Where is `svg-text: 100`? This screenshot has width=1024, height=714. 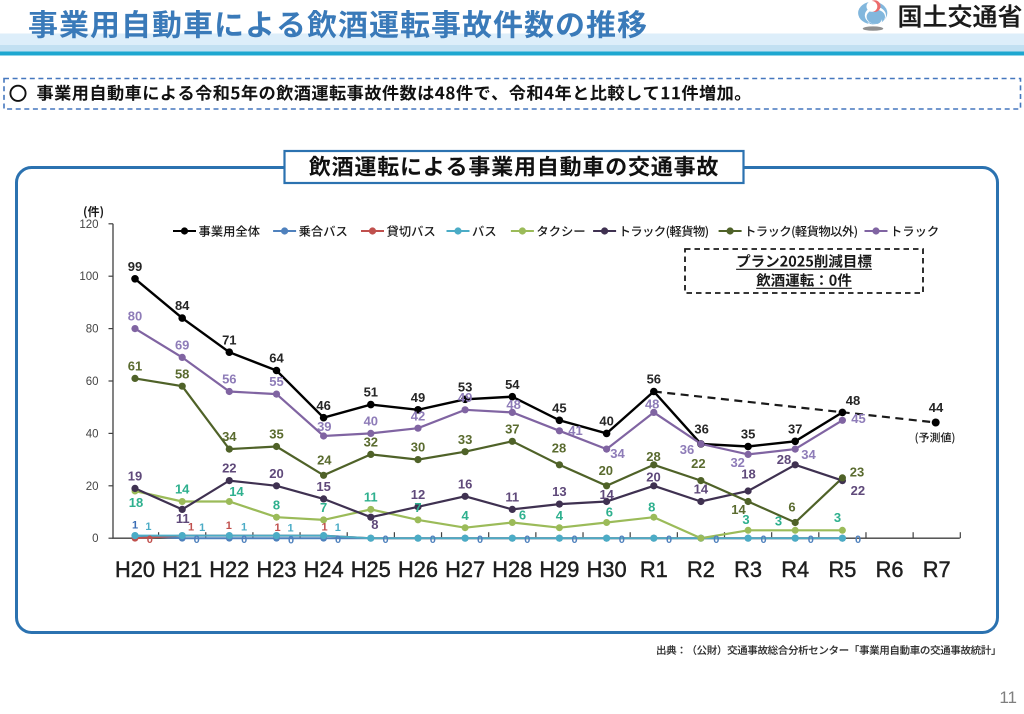 svg-text: 100 is located at coordinates (88, 277).